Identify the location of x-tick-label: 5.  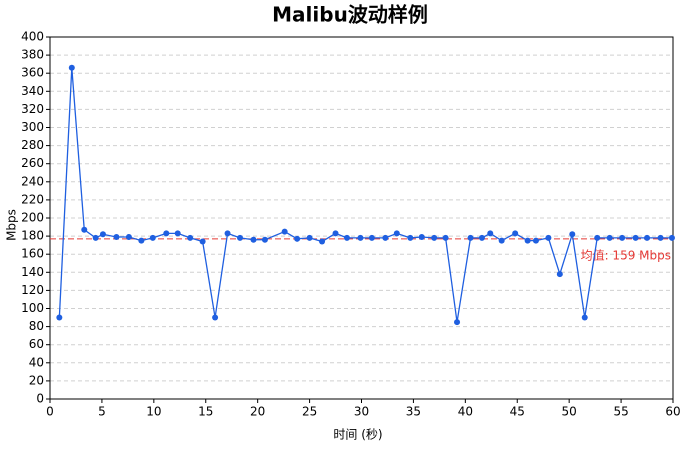
(102, 412).